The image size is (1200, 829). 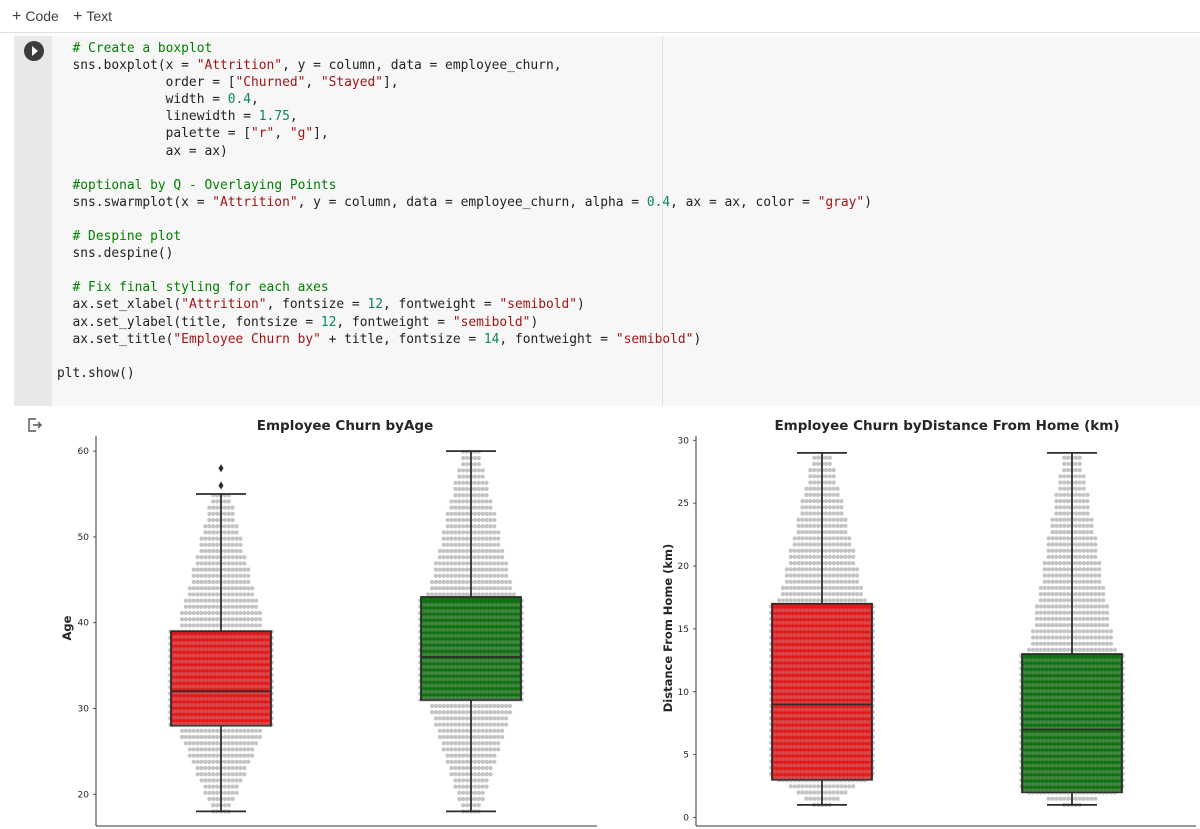 What do you see at coordinates (34, 51) in the screenshot?
I see `run-cell-button` at bounding box center [34, 51].